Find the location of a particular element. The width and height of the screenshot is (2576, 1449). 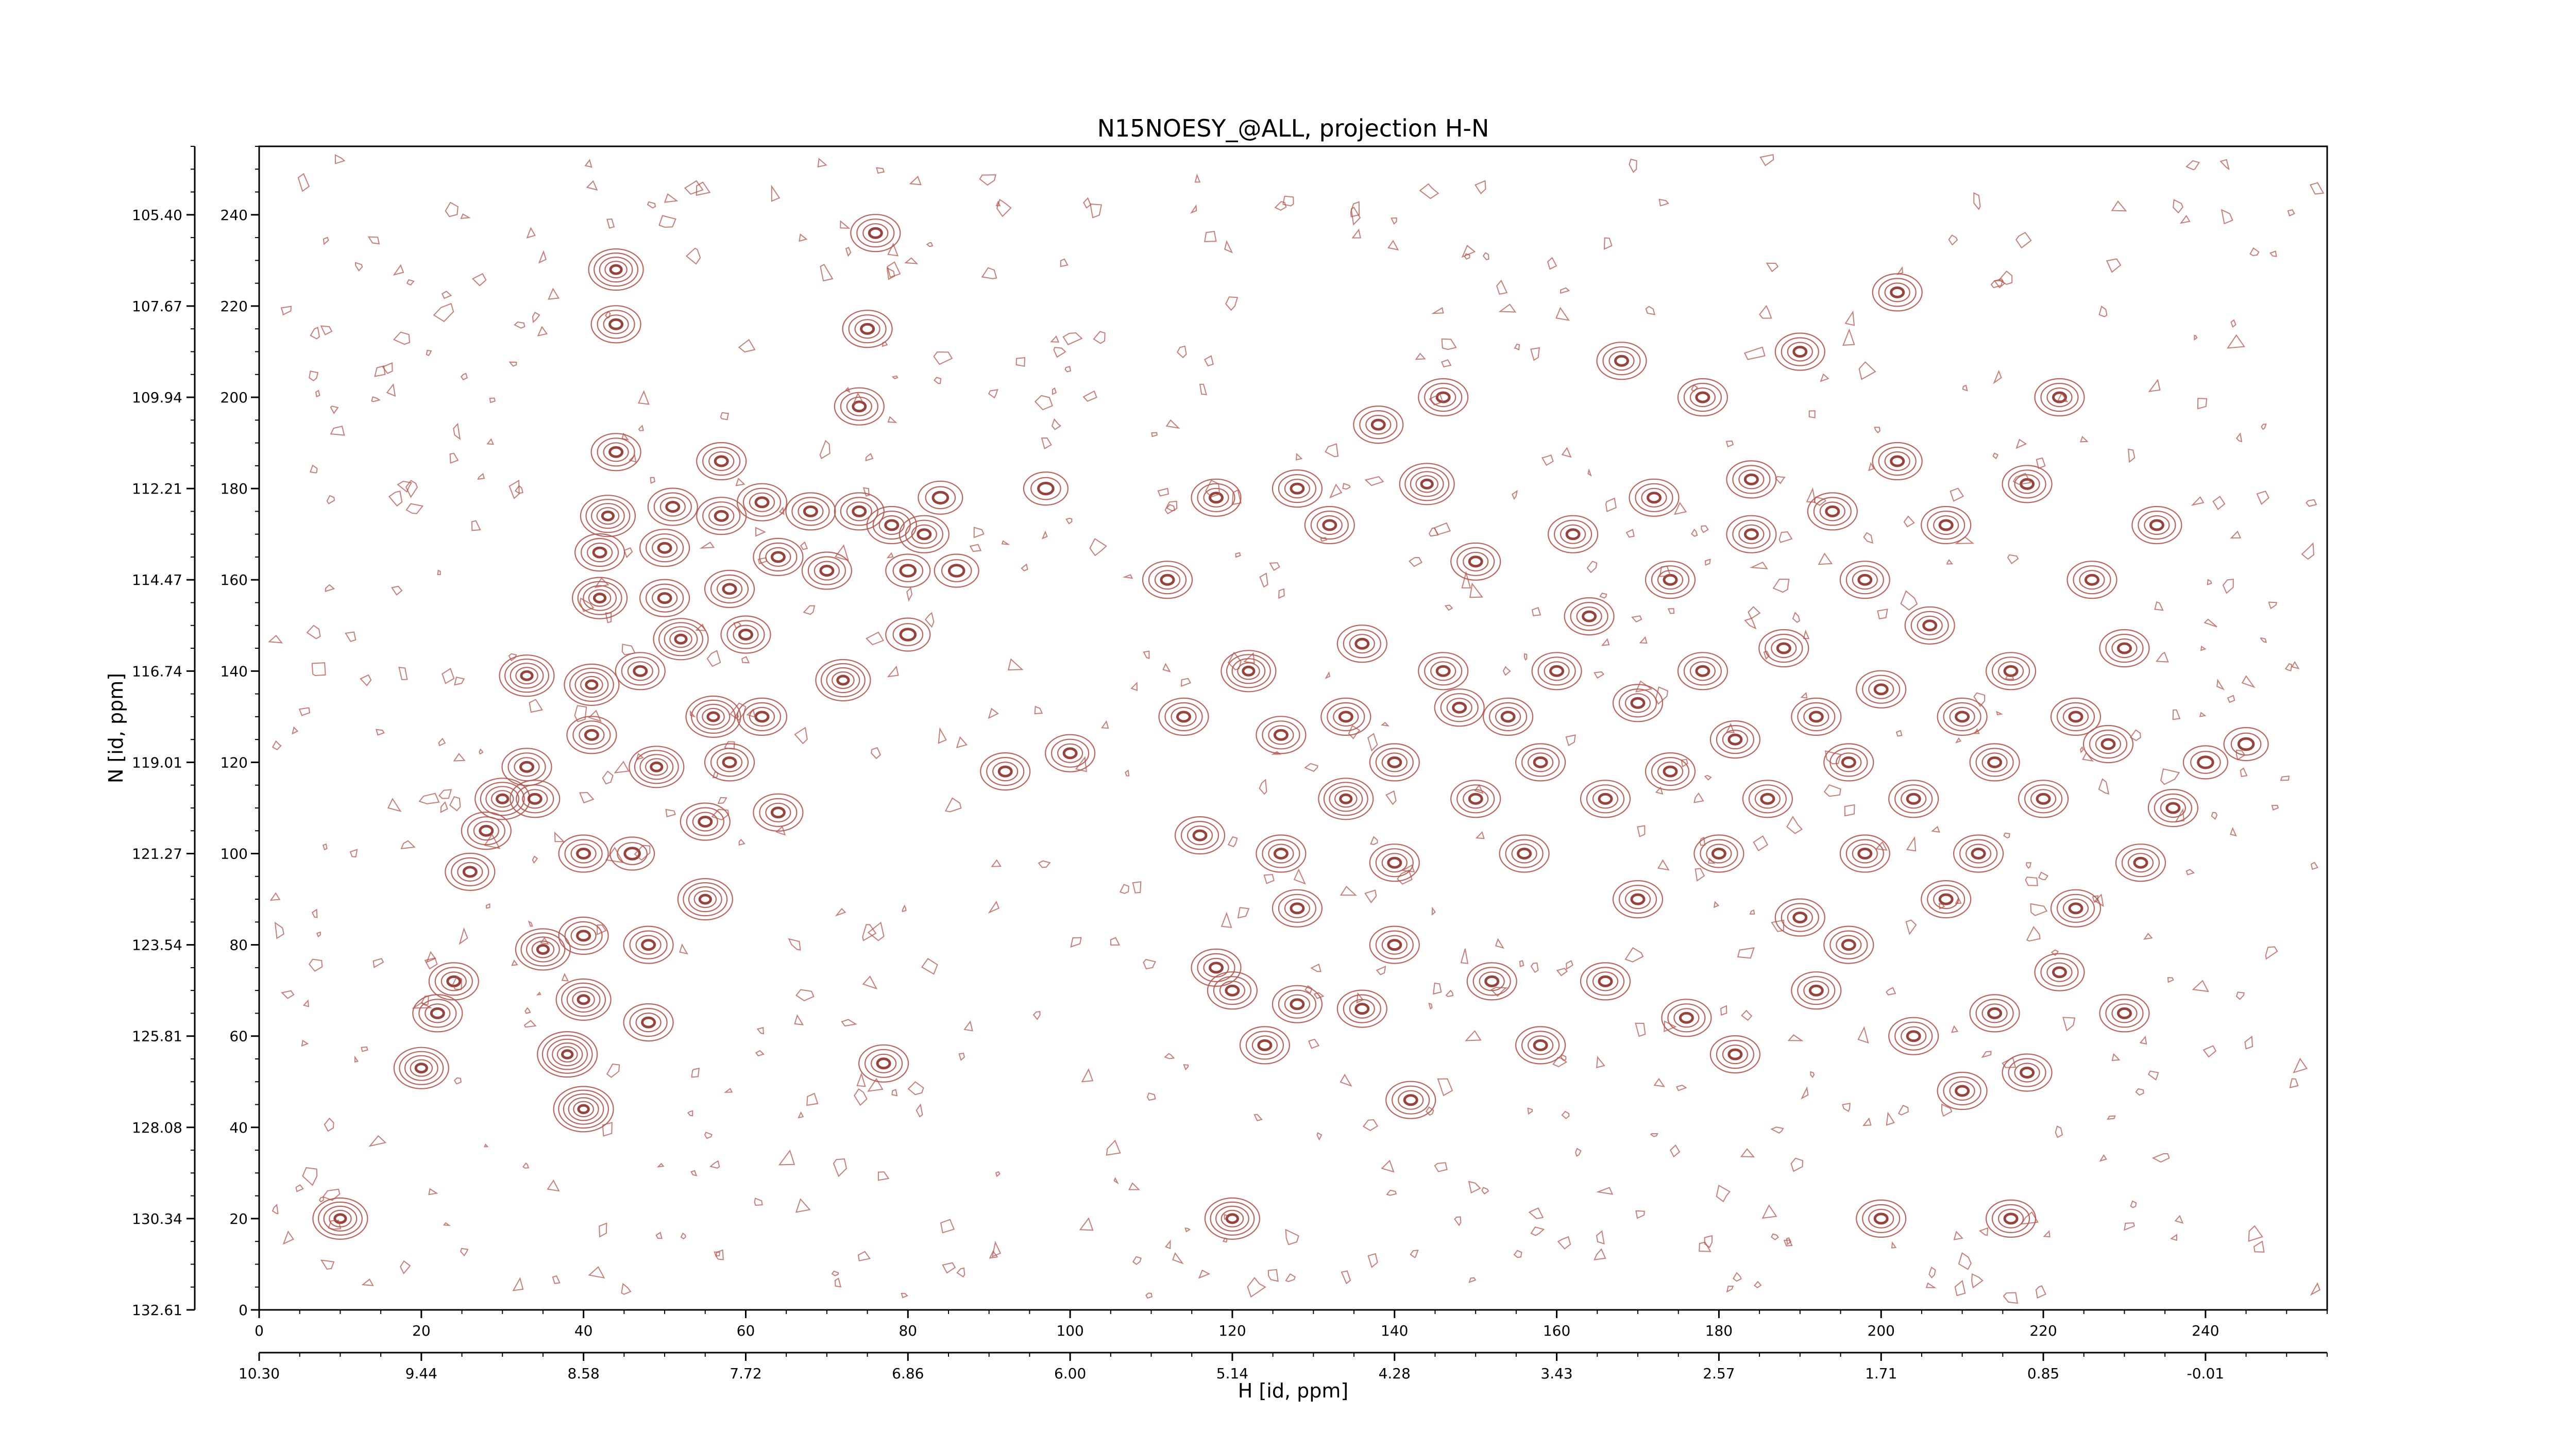

y-ppm-tick-label: 130.34 is located at coordinates (157, 1218).